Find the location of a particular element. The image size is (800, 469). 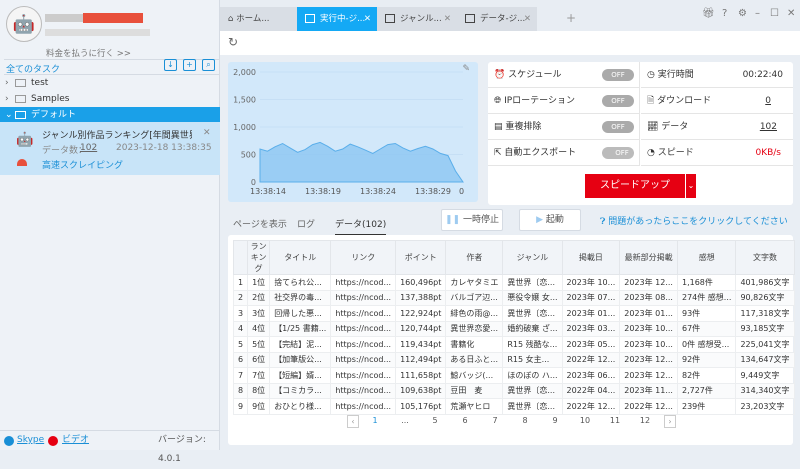

auto-export-toggle: OFF is located at coordinates (618, 153).